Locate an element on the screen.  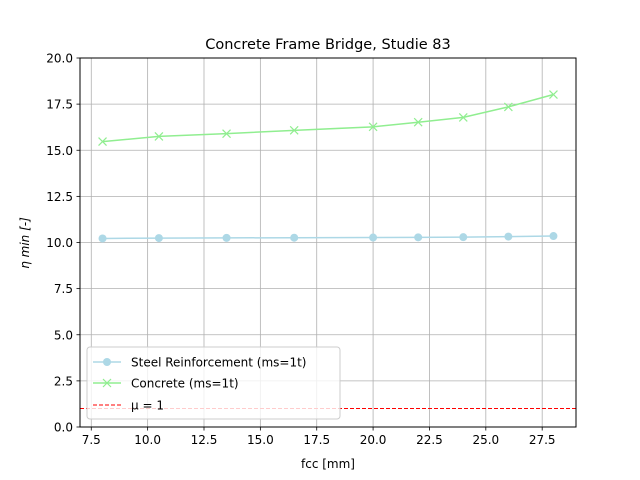
legend-label-steel: Steel Reinforcement (ms=1t) is located at coordinates (218, 363).